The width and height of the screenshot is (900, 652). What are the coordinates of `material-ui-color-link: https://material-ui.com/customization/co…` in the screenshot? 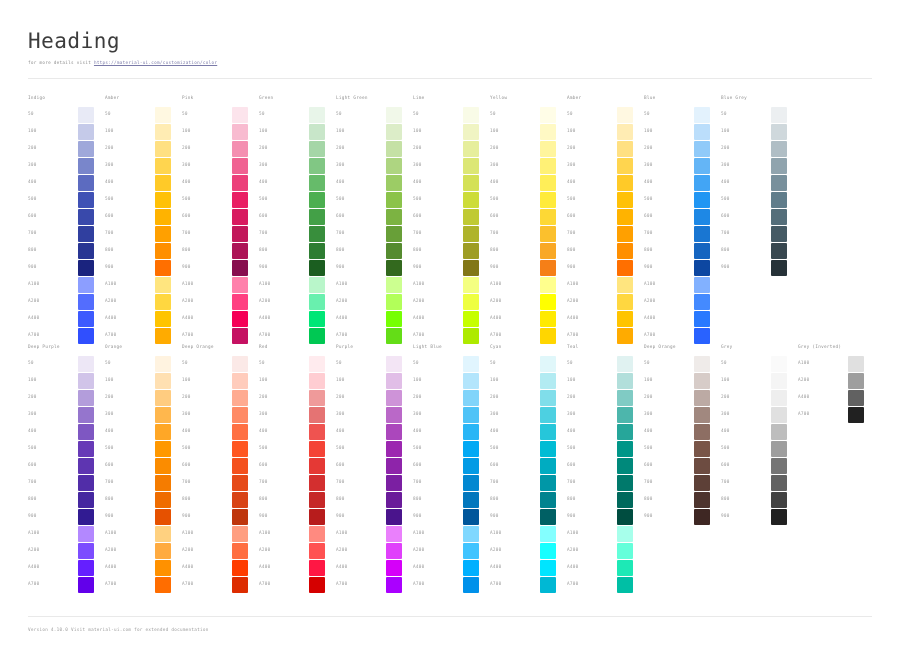 It's located at (155, 63).